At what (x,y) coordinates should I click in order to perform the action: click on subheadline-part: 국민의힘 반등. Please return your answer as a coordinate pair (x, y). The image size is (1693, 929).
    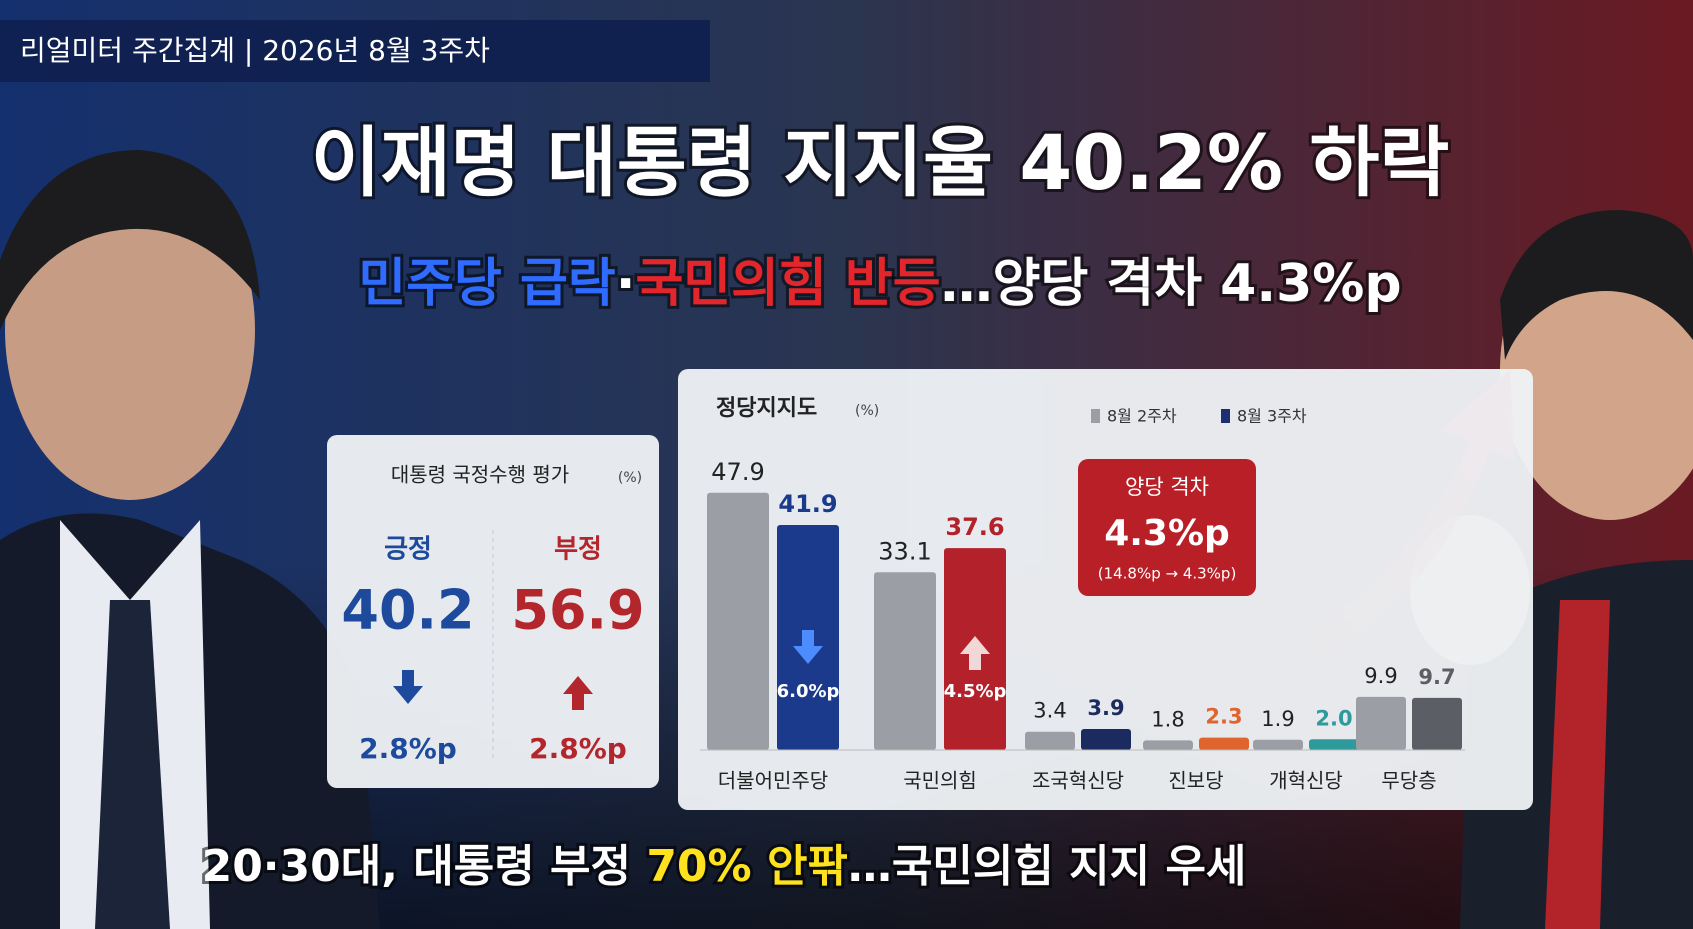
    Looking at the image, I should click on (787, 284).